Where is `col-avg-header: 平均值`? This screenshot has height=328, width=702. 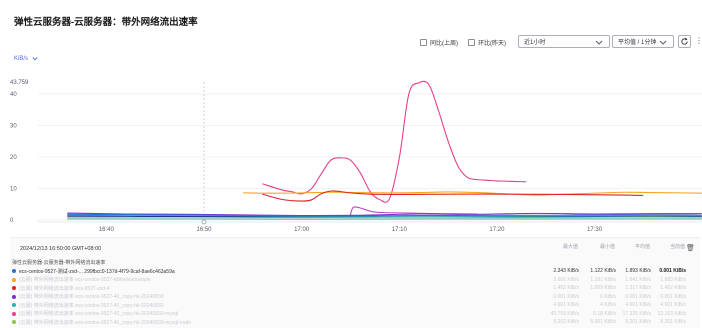 col-avg-header: 平均值 is located at coordinates (642, 246).